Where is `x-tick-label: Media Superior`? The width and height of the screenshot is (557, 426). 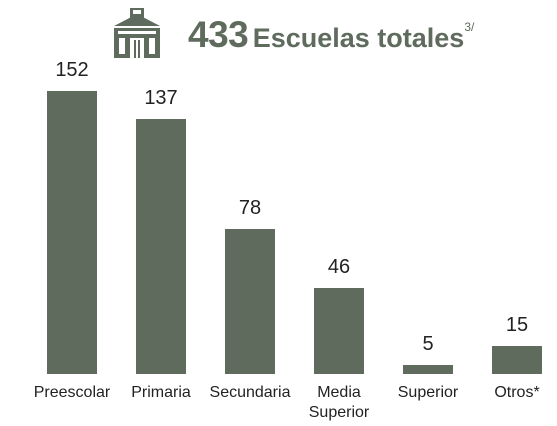
x-tick-label: Media Superior is located at coordinates (339, 402).